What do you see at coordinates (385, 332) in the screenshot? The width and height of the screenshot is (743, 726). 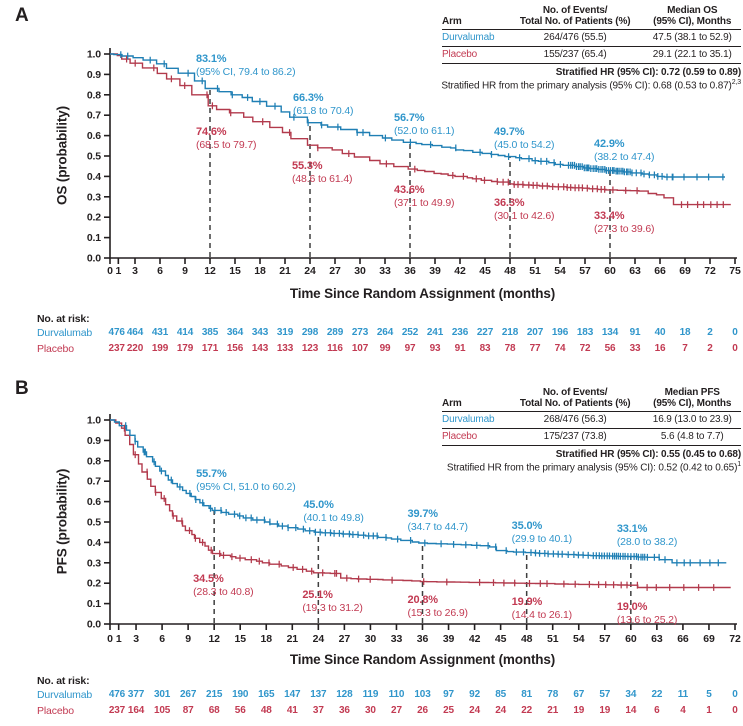 I see `risk-value: 264` at bounding box center [385, 332].